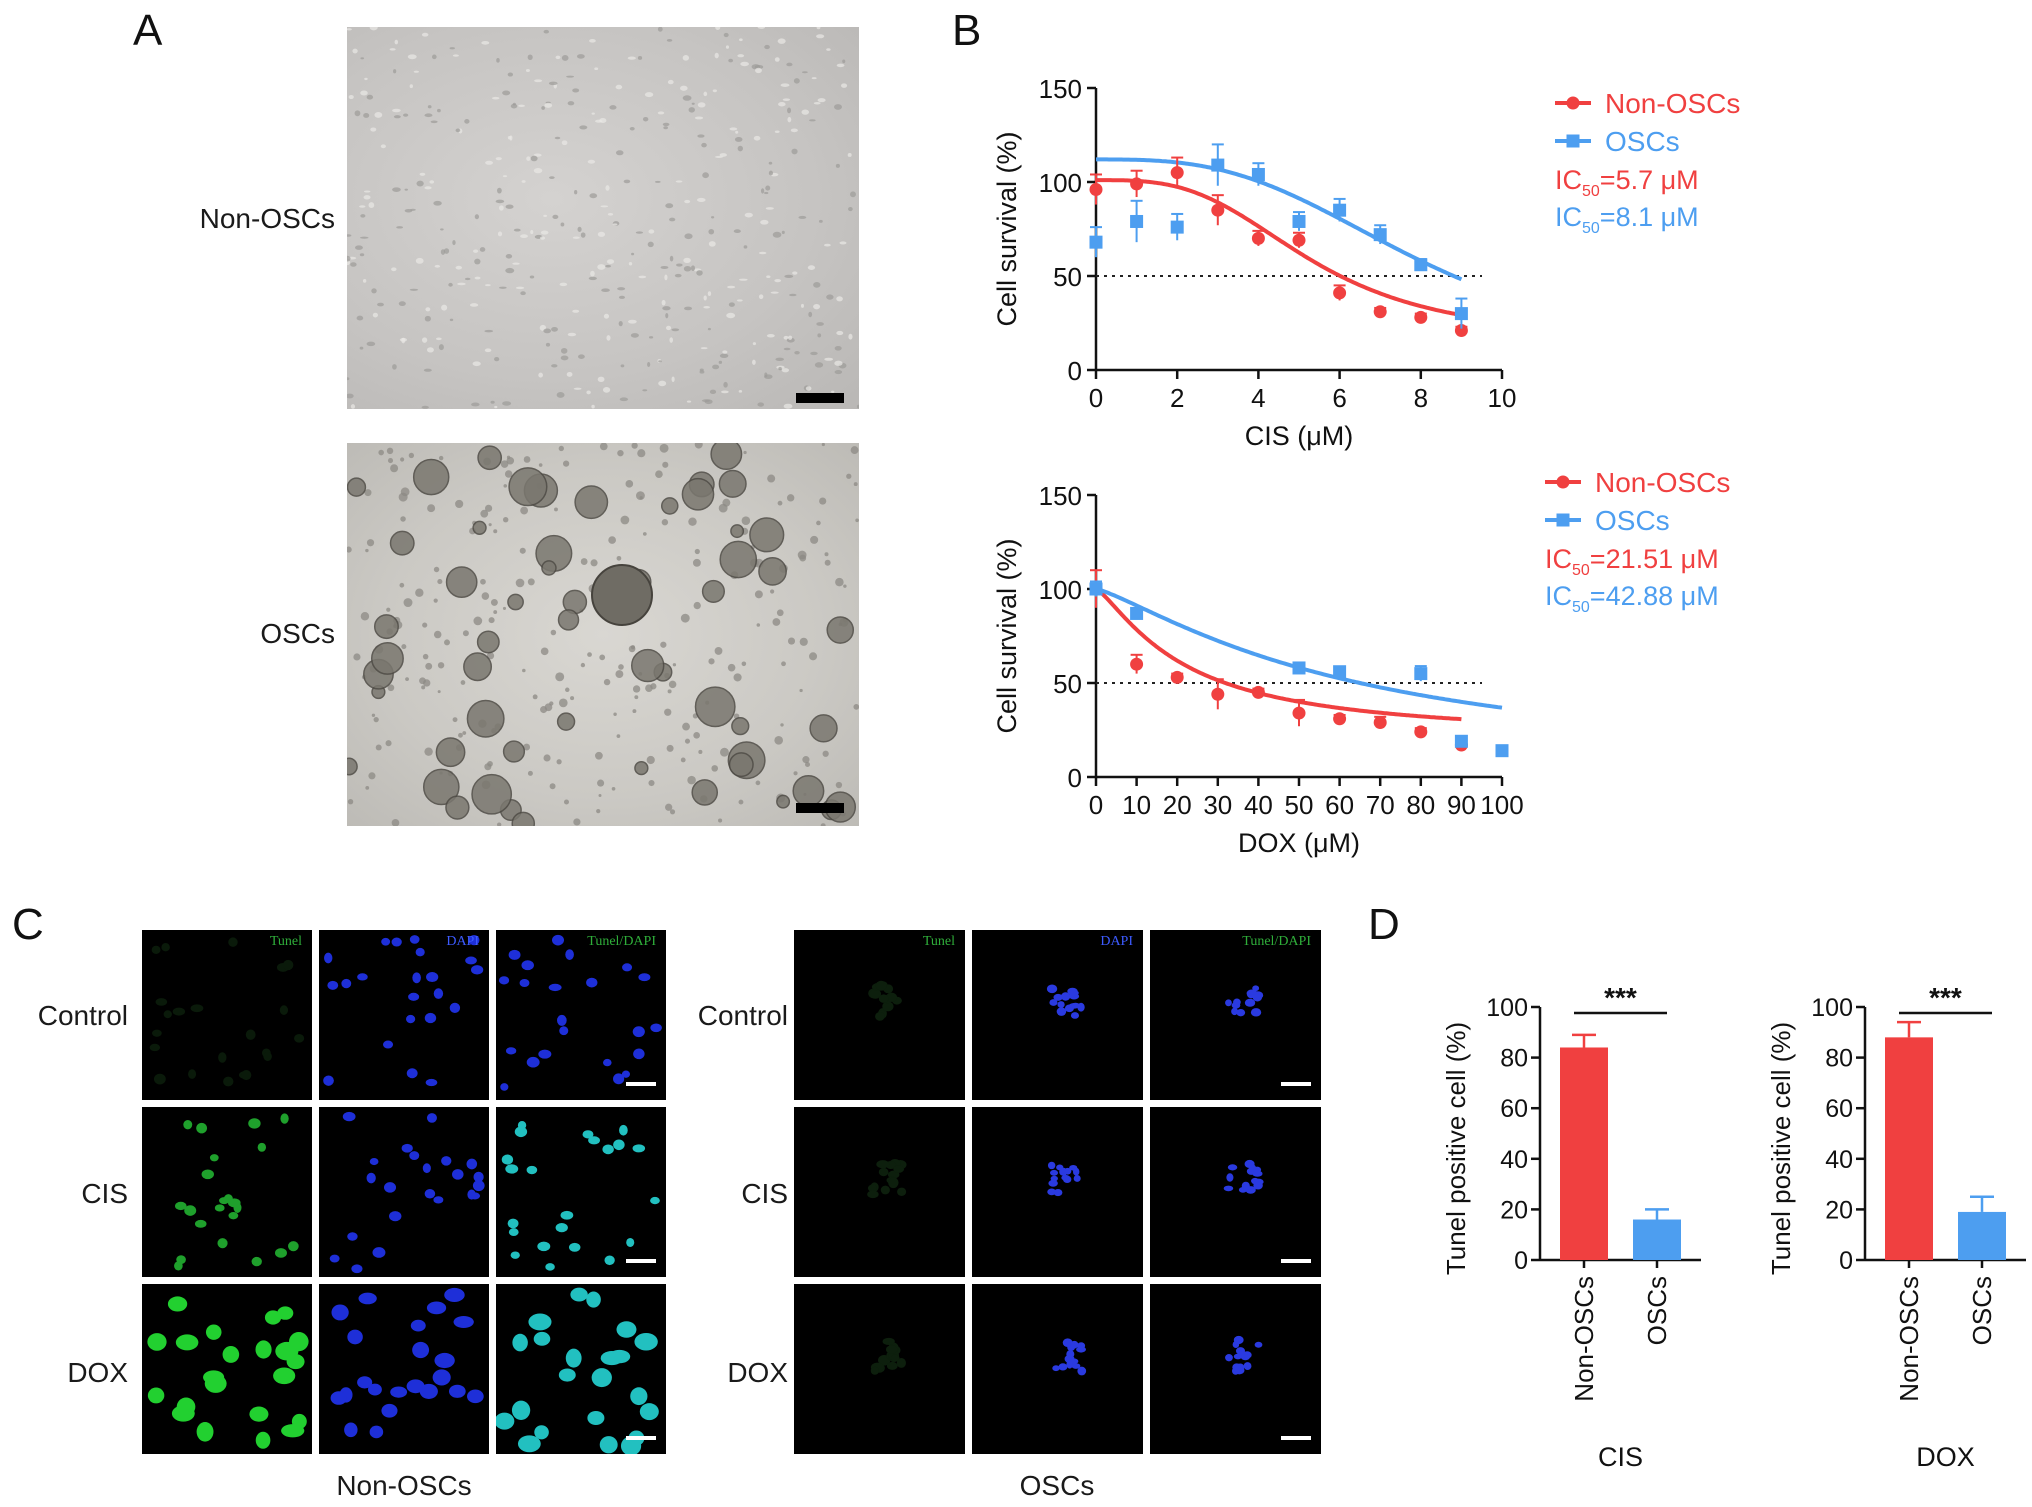 The width and height of the screenshot is (2032, 1507). What do you see at coordinates (1060, 496) in the screenshot?
I see `y-tick-label: 150` at bounding box center [1060, 496].